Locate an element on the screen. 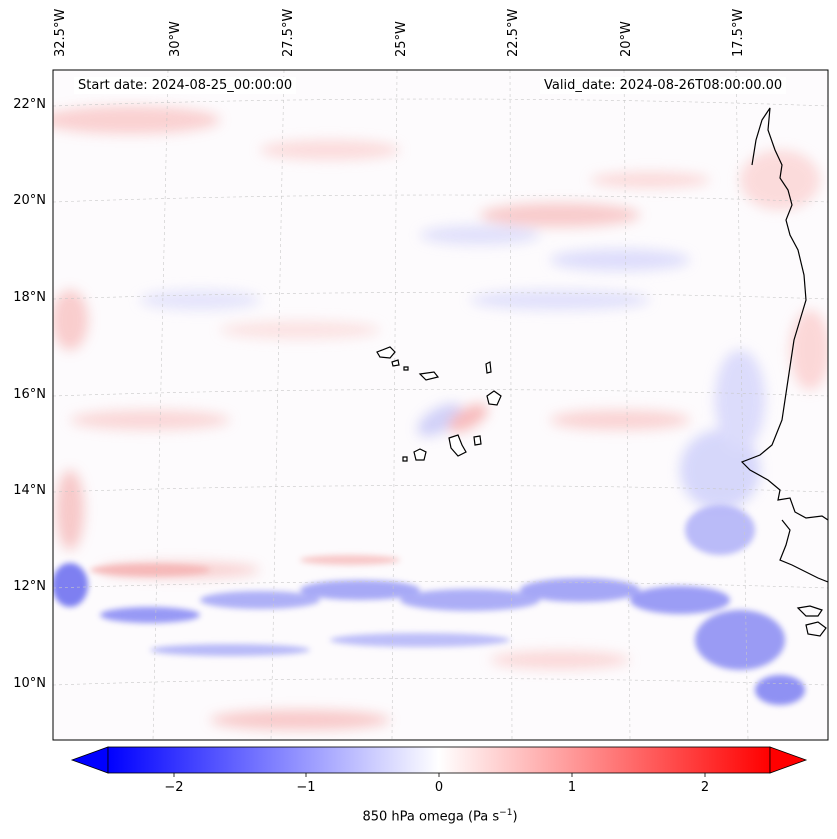  lon-label-30w: 30°W is located at coordinates (175, 39).